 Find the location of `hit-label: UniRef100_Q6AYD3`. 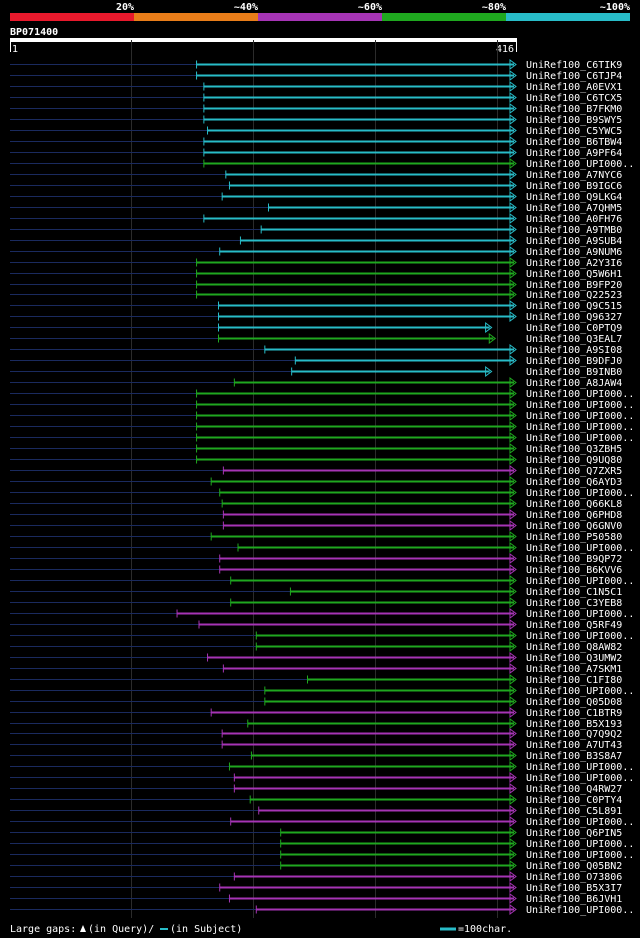

hit-label: UniRef100_Q6AYD3 is located at coordinates (574, 482).